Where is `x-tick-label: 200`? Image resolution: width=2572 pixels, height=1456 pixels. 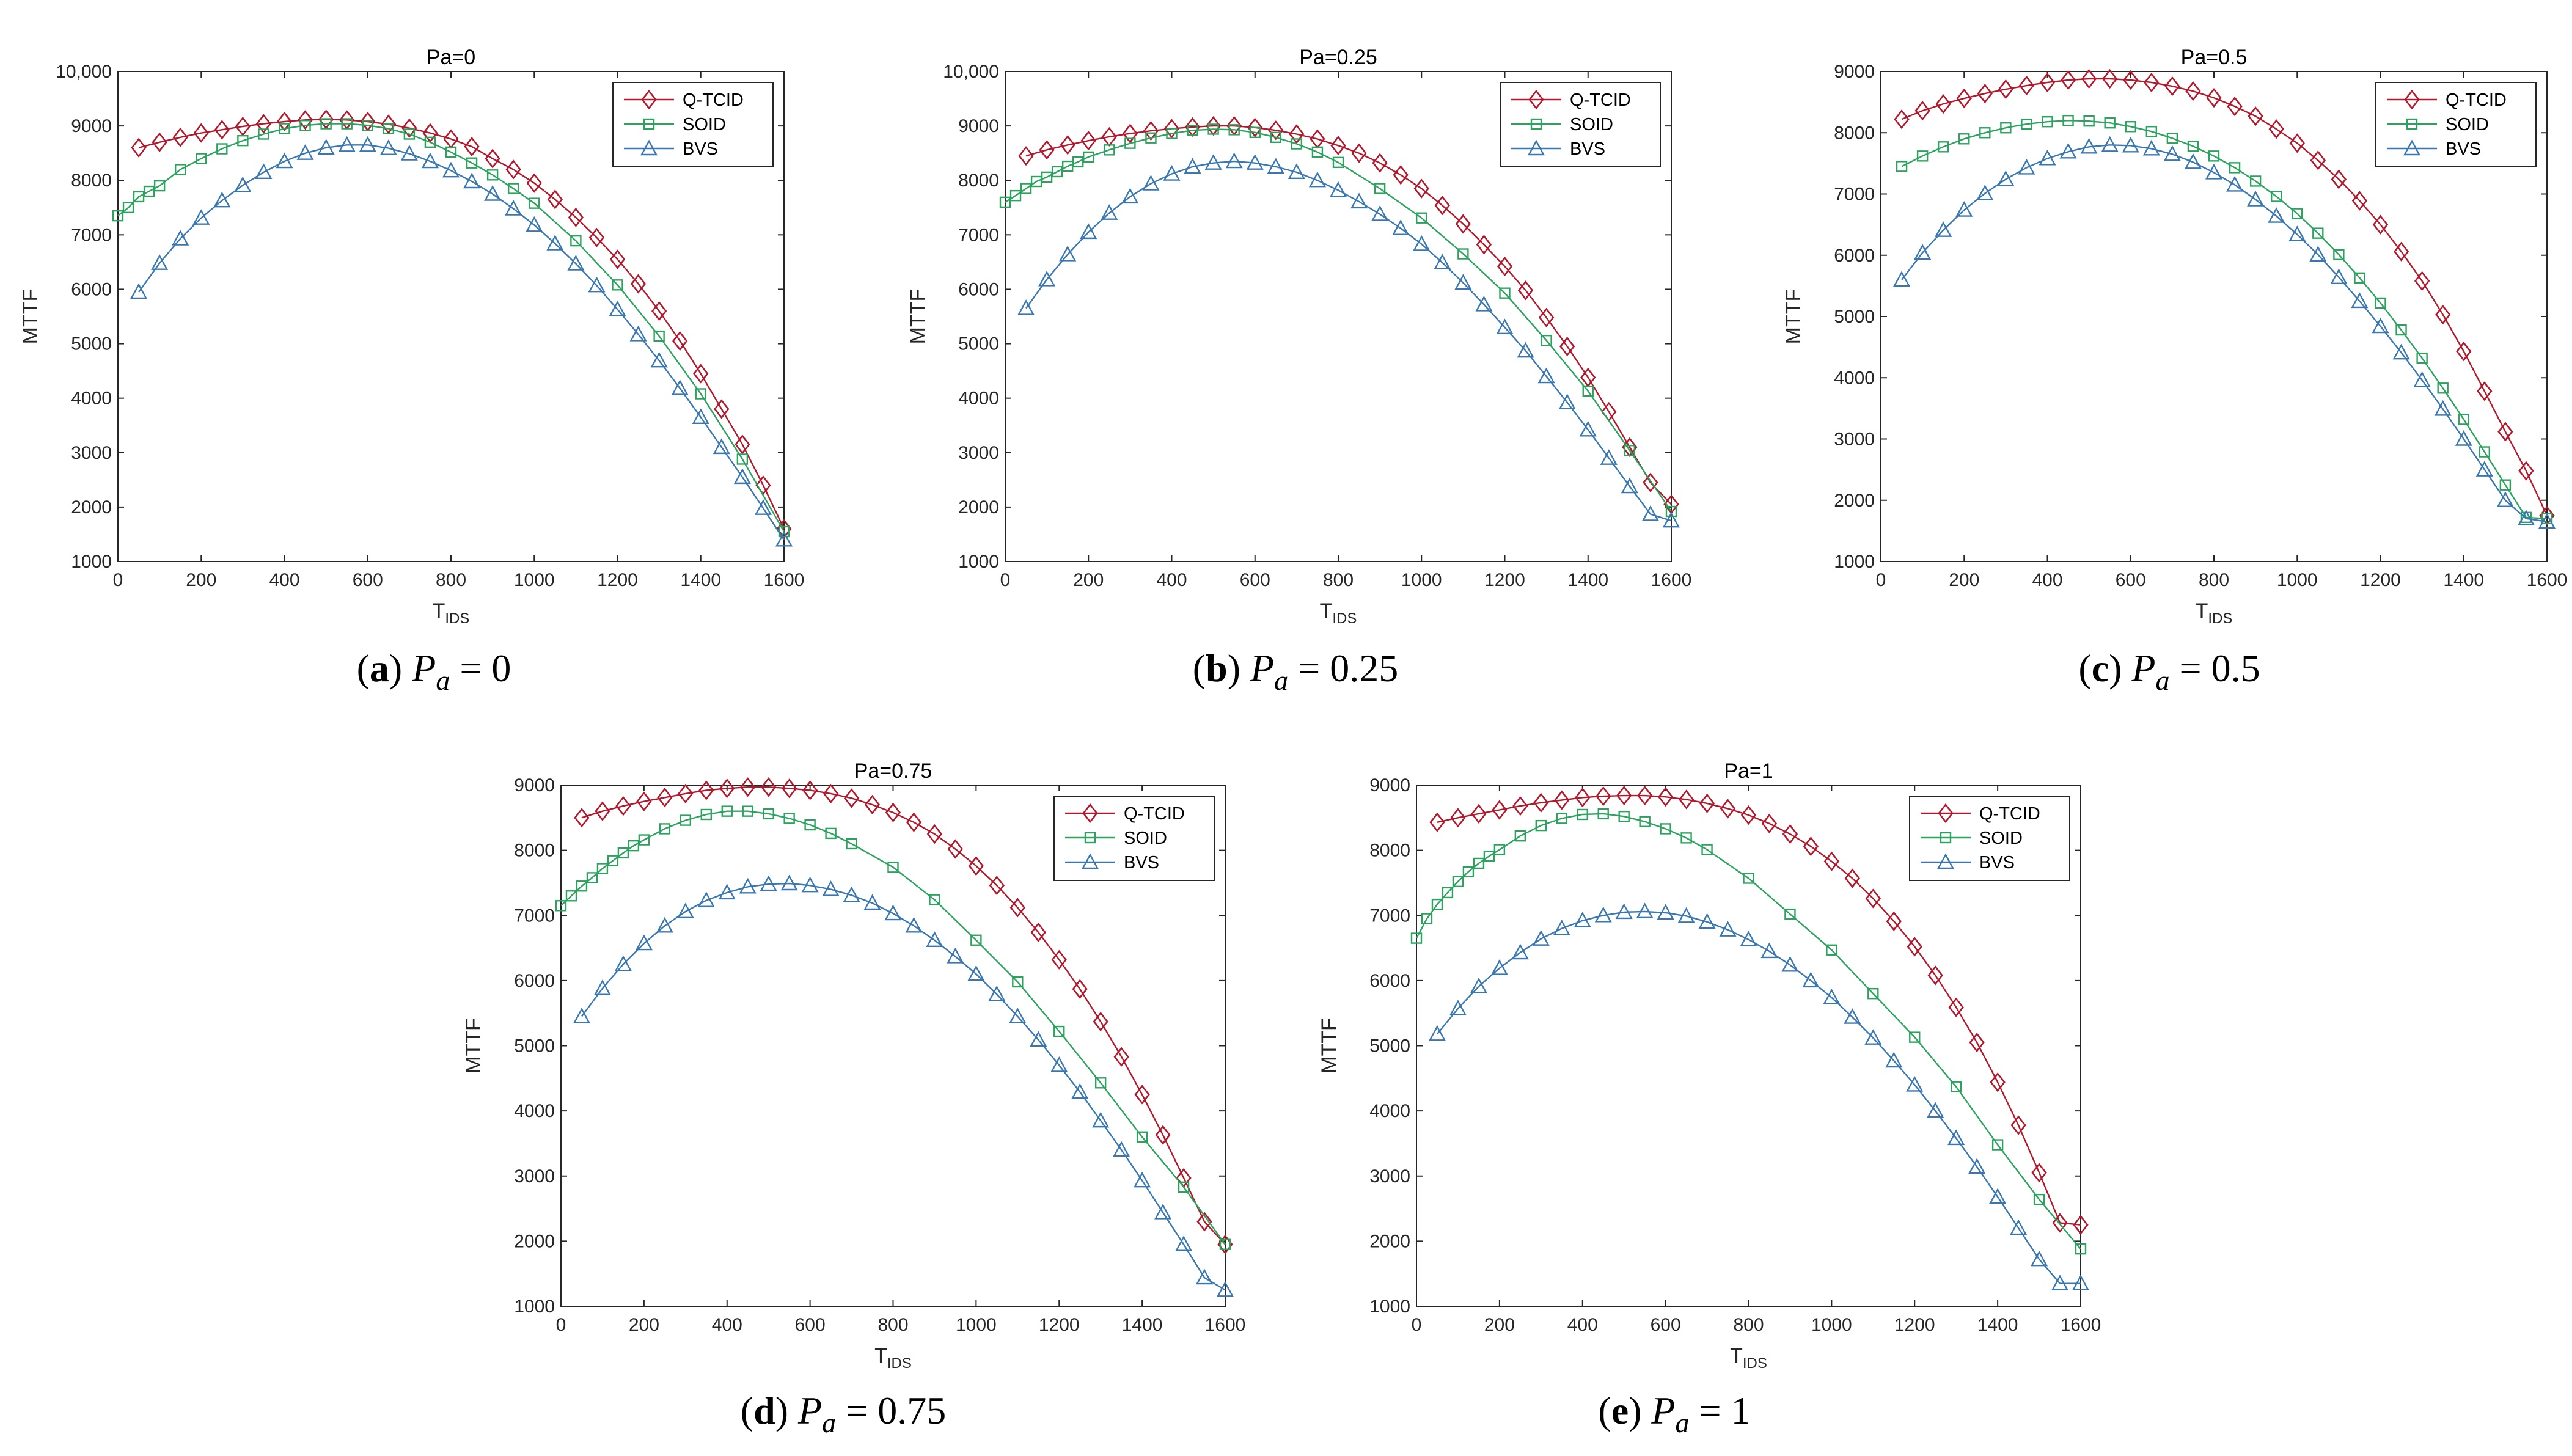 x-tick-label: 200 is located at coordinates (1964, 580).